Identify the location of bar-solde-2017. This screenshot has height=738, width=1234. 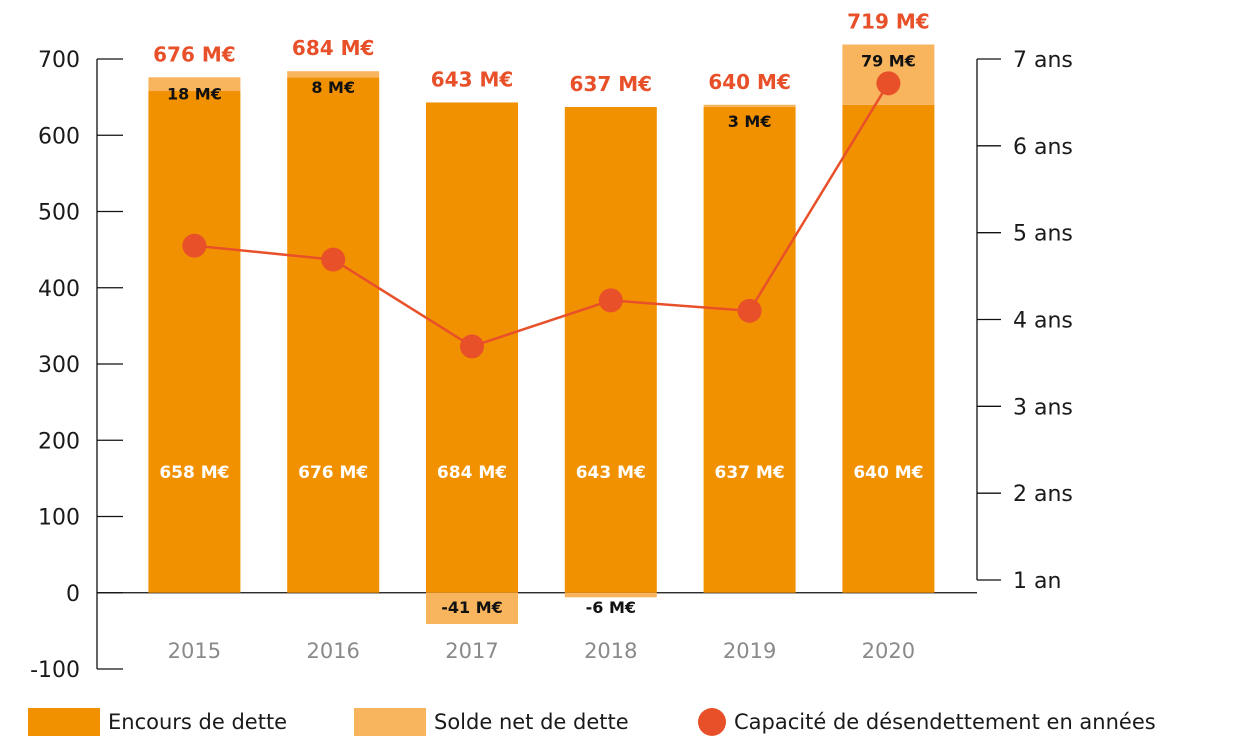
(472, 608).